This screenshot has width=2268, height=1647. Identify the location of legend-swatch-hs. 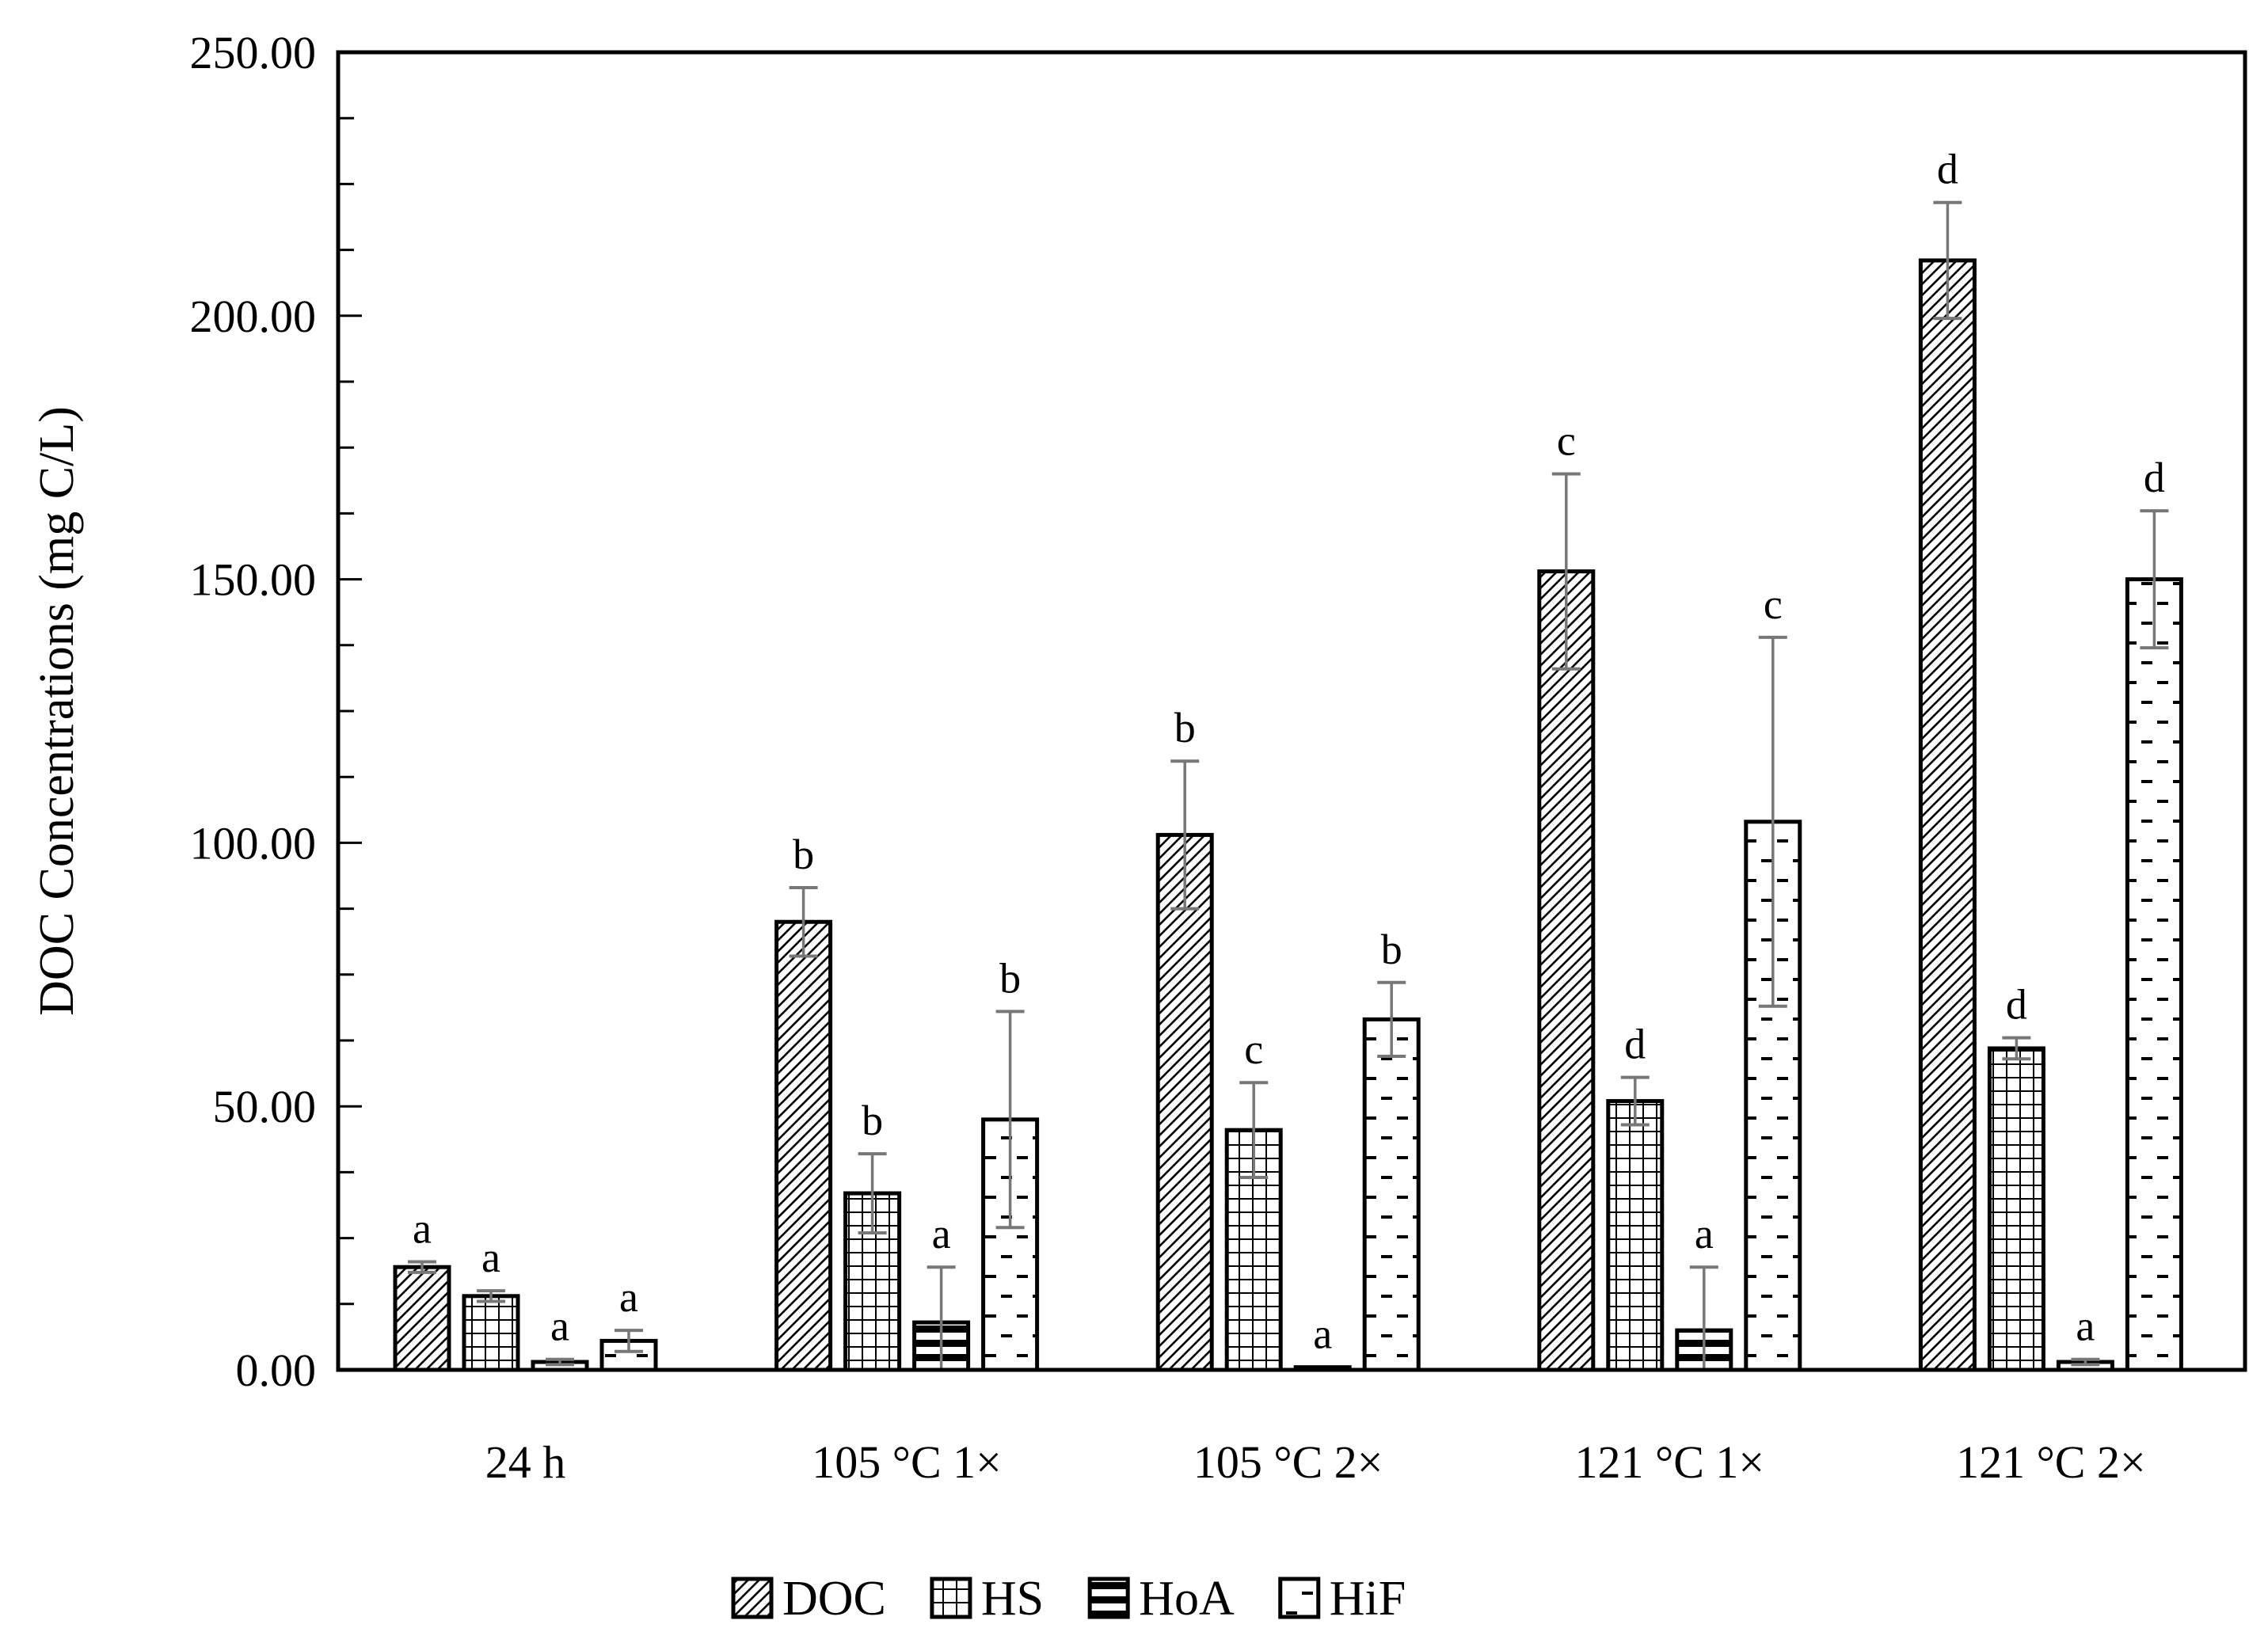
(951, 1598).